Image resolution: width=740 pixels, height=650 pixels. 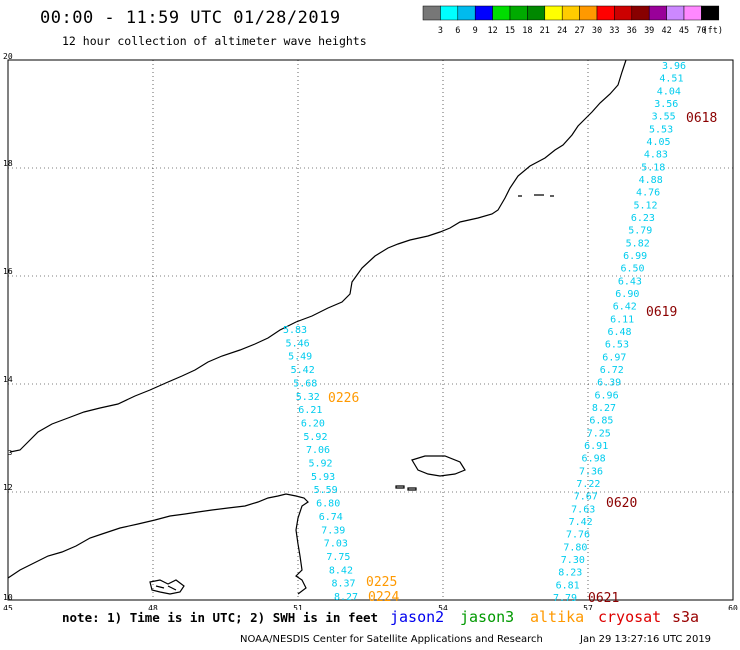 What do you see at coordinates (596, 446) in the screenshot?
I see `swh-value: 6.91` at bounding box center [596, 446].